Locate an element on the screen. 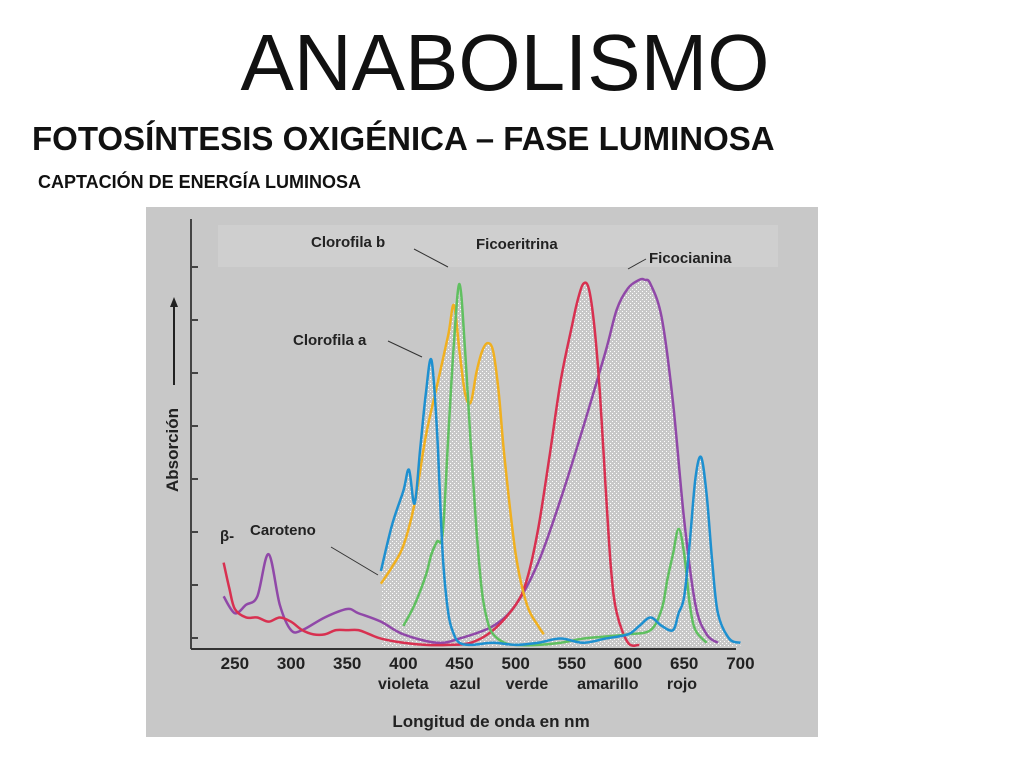  leader-ficocianina is located at coordinates (637, 264).